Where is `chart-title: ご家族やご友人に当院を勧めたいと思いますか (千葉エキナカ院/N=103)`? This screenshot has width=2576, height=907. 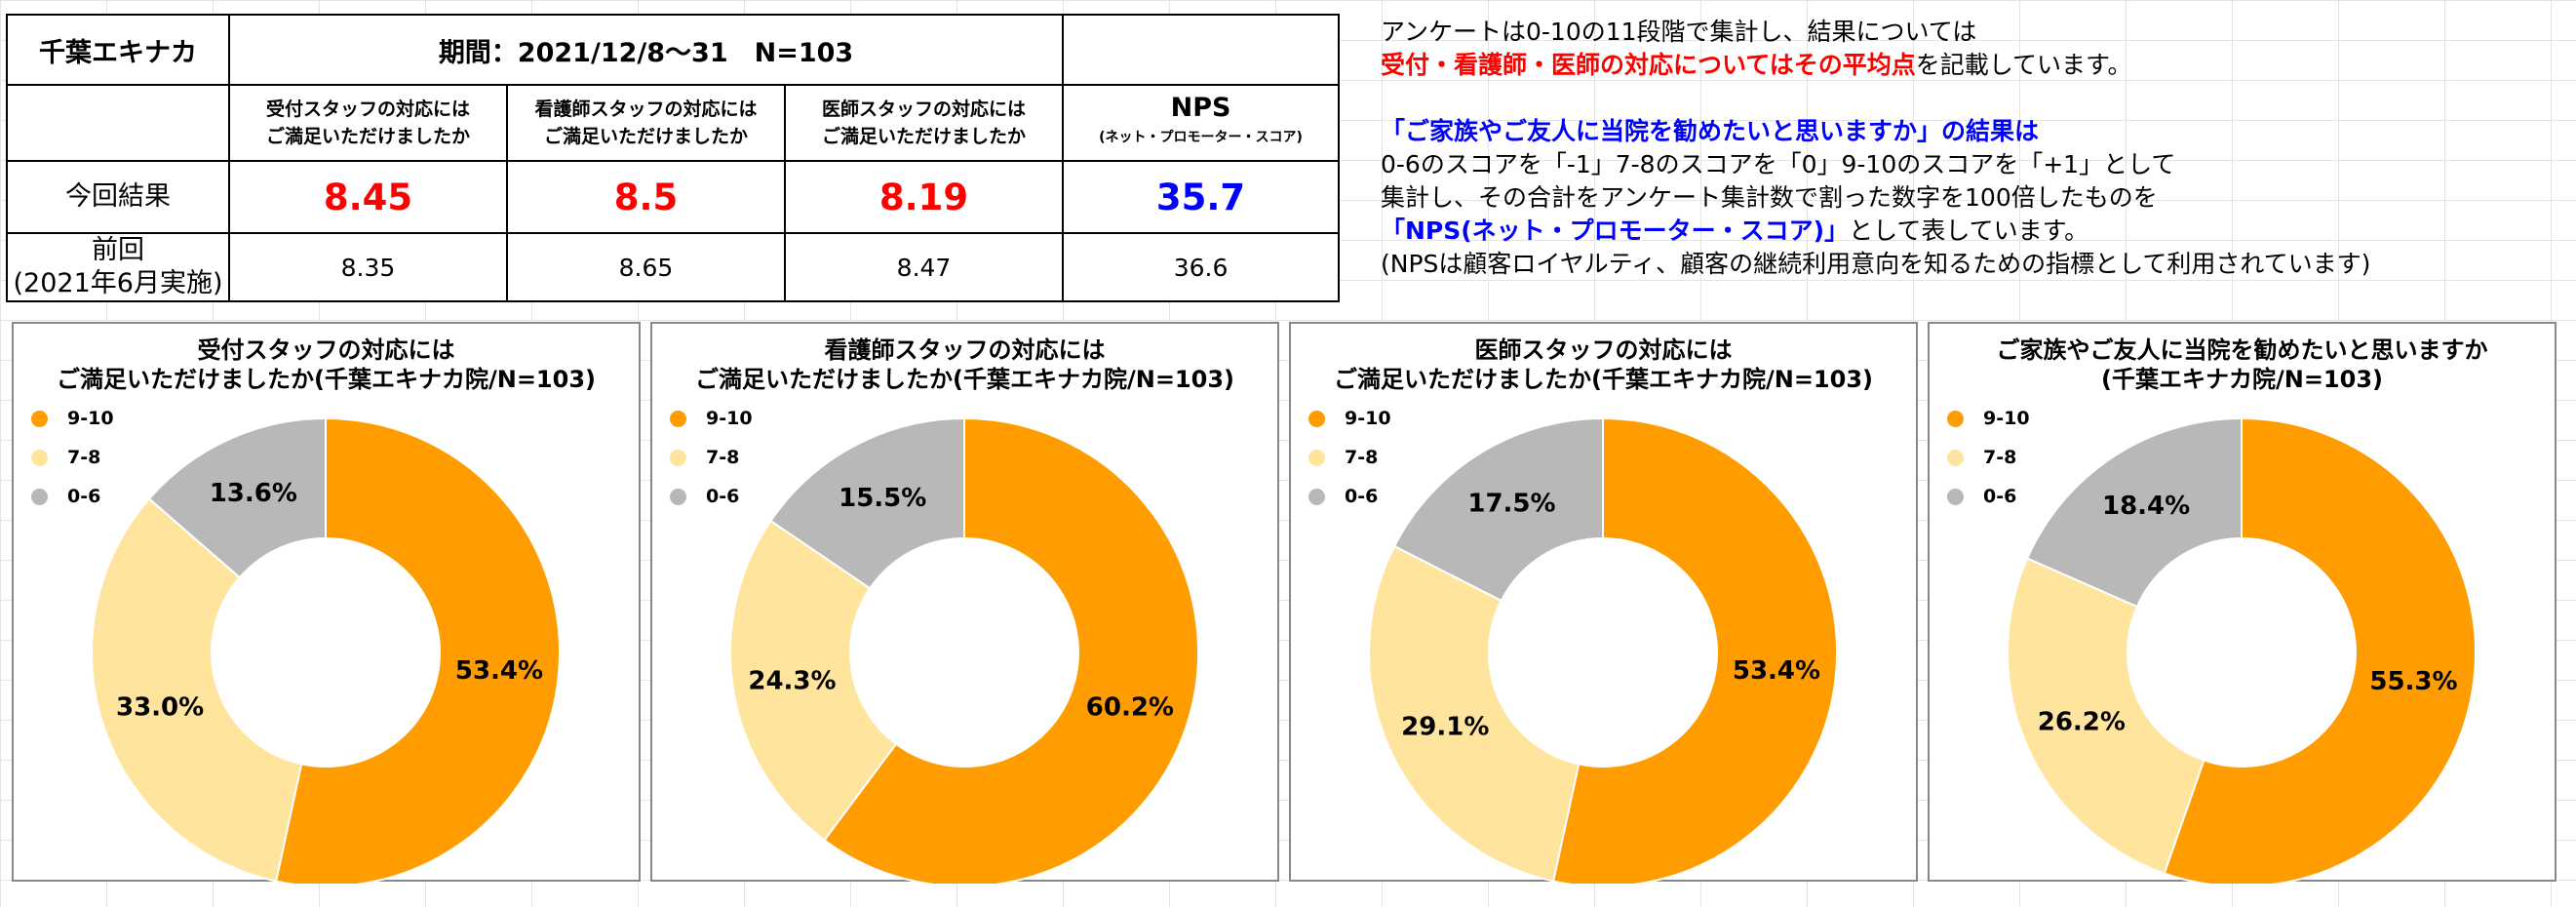 chart-title: ご家族やご友人に当院を勧めたいと思いますか (千葉エキナカ院/N=103) is located at coordinates (2242, 364).